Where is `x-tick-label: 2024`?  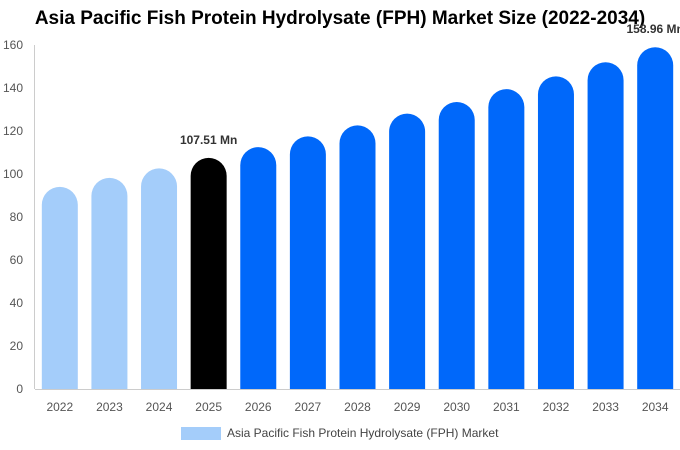 x-tick-label: 2024 is located at coordinates (159, 407).